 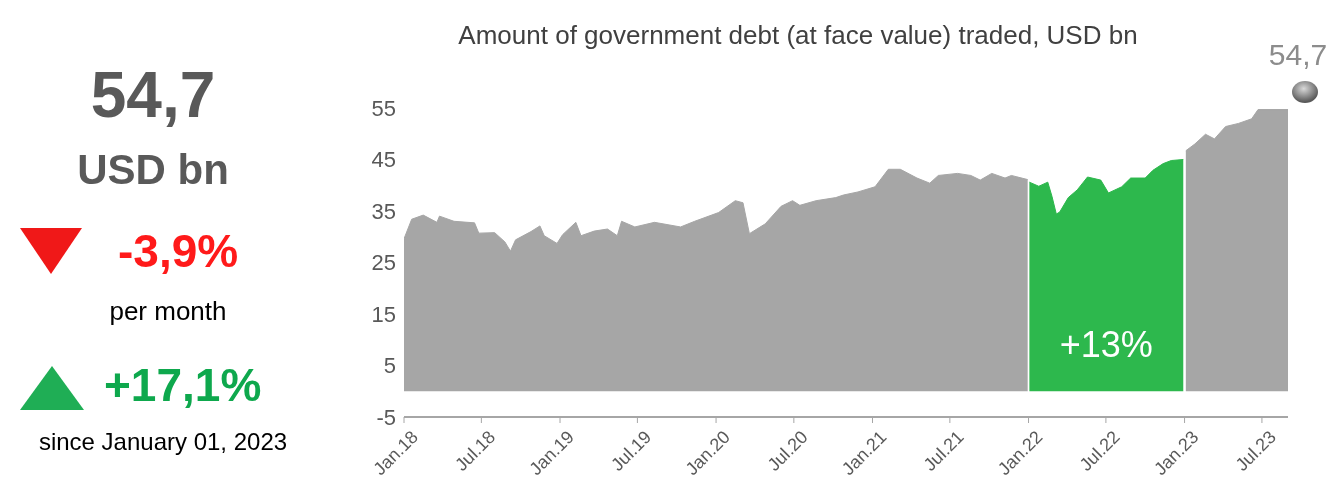 What do you see at coordinates (389, 366) in the screenshot?
I see `y-tick-label: 5` at bounding box center [389, 366].